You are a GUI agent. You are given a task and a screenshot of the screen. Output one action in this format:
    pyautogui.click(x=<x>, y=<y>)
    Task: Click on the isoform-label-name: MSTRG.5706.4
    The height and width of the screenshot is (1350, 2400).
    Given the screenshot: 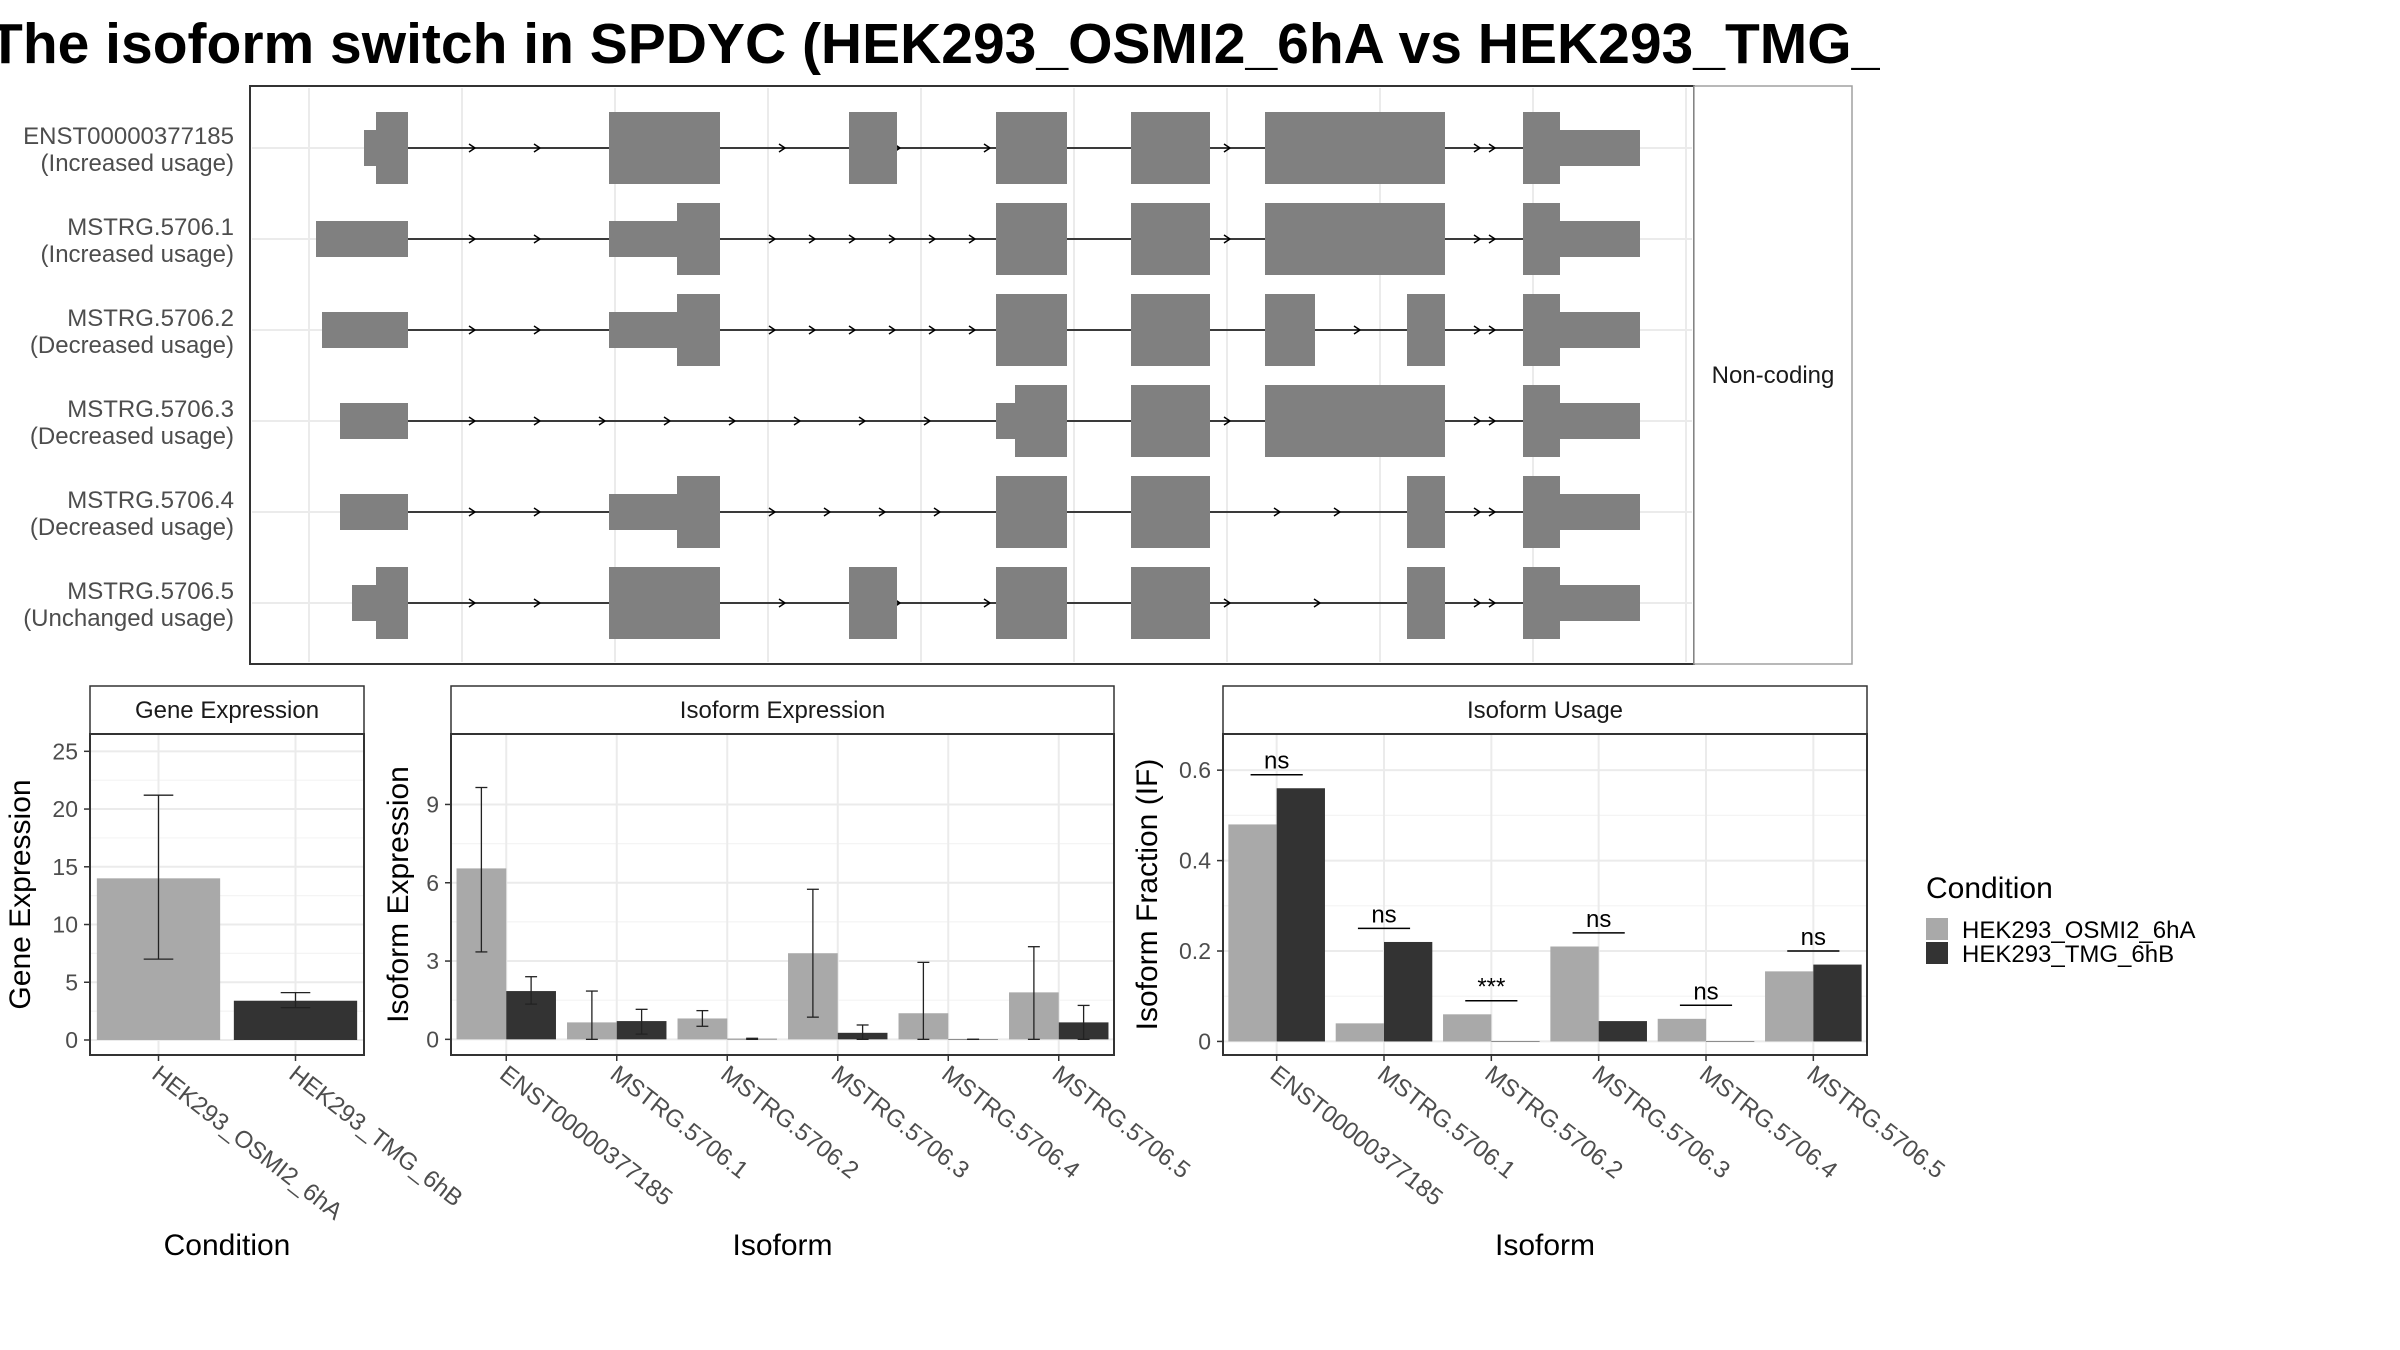 What is the action you would take?
    pyautogui.click(x=150, y=500)
    